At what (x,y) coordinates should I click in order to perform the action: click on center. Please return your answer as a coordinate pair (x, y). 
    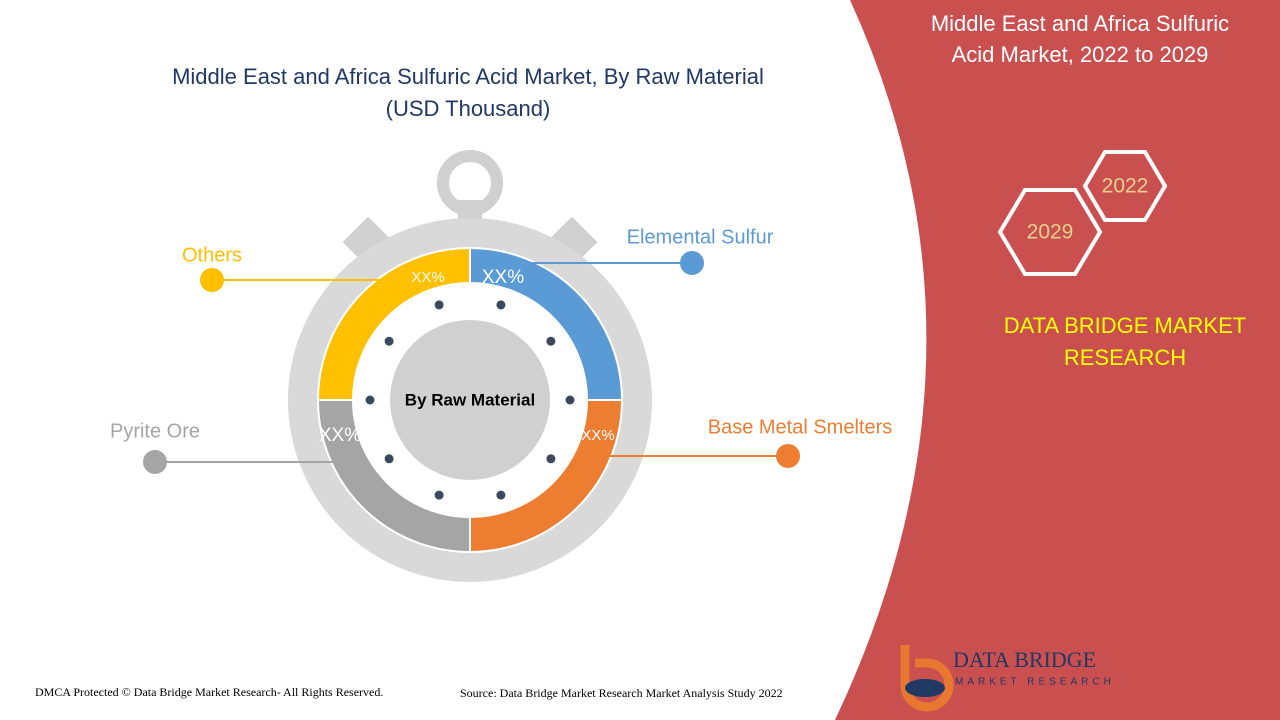
    Looking at the image, I should click on (470, 400).